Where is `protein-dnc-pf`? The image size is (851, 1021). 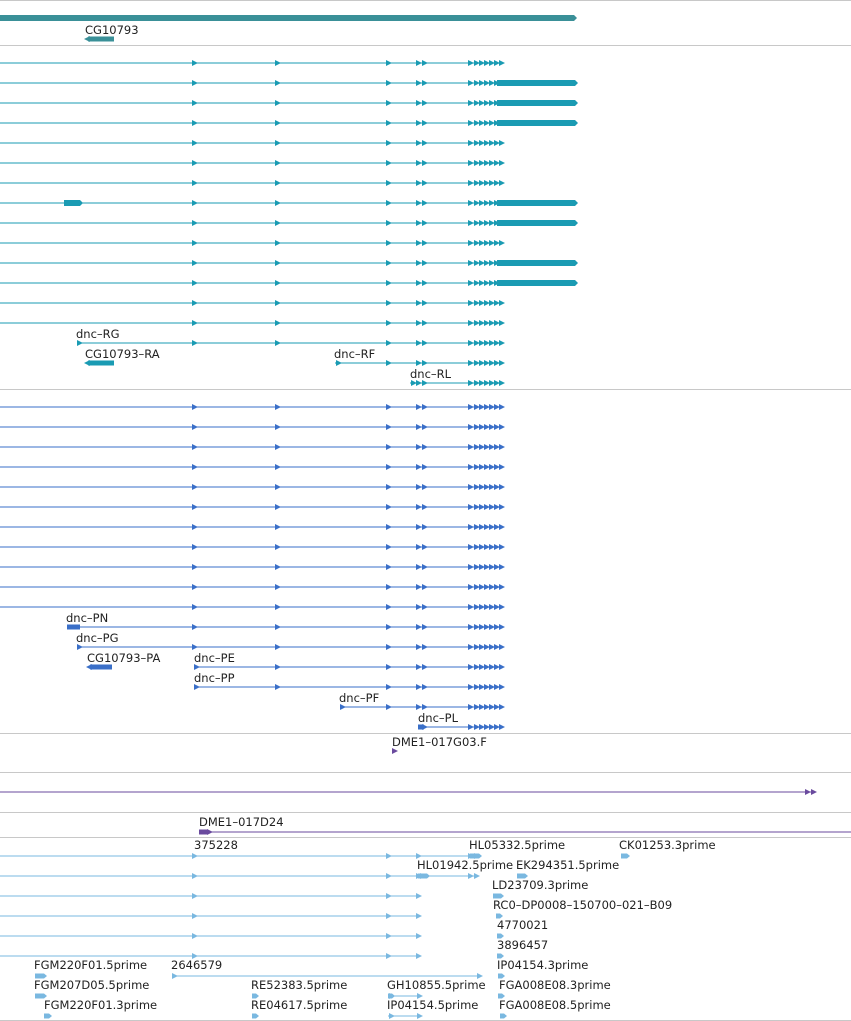 protein-dnc-pf is located at coordinates (422, 707).